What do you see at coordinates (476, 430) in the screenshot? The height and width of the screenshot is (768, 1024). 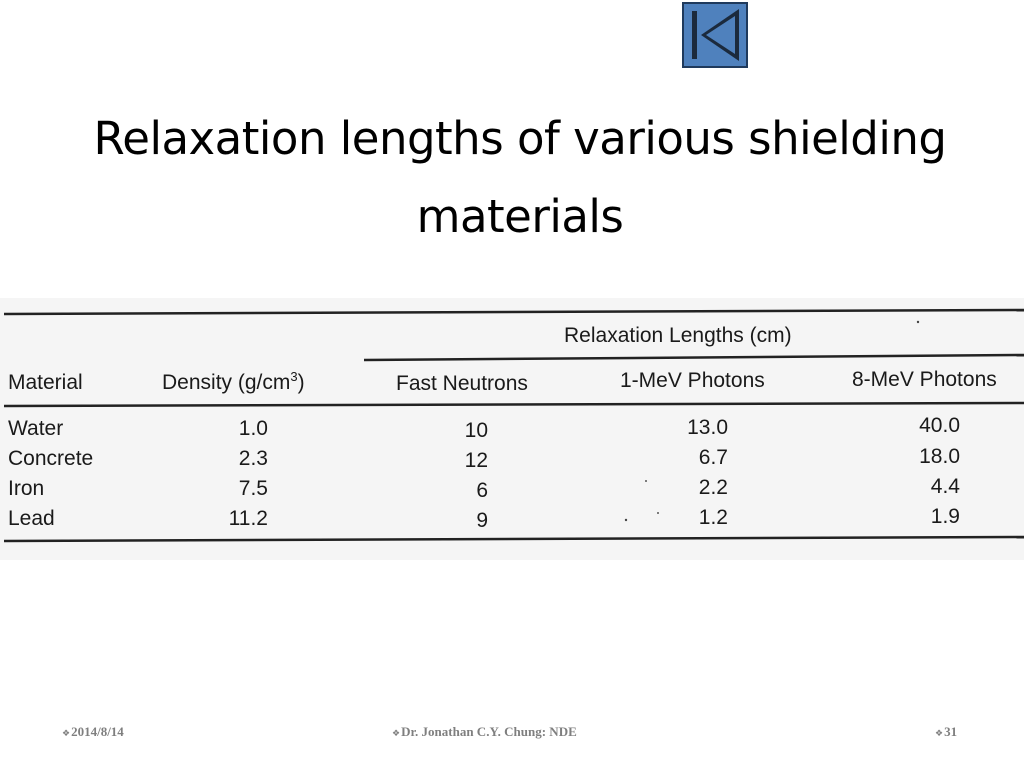 I see `cell-fast-neutrons: 10` at bounding box center [476, 430].